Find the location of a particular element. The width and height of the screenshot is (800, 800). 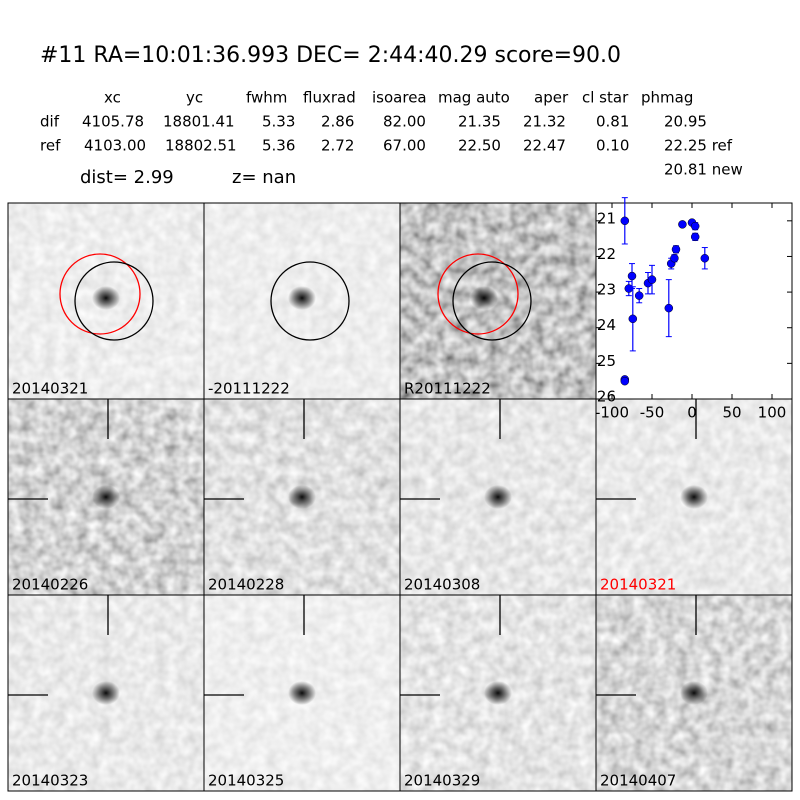

stamp-label: 20140323 is located at coordinates (50, 781).